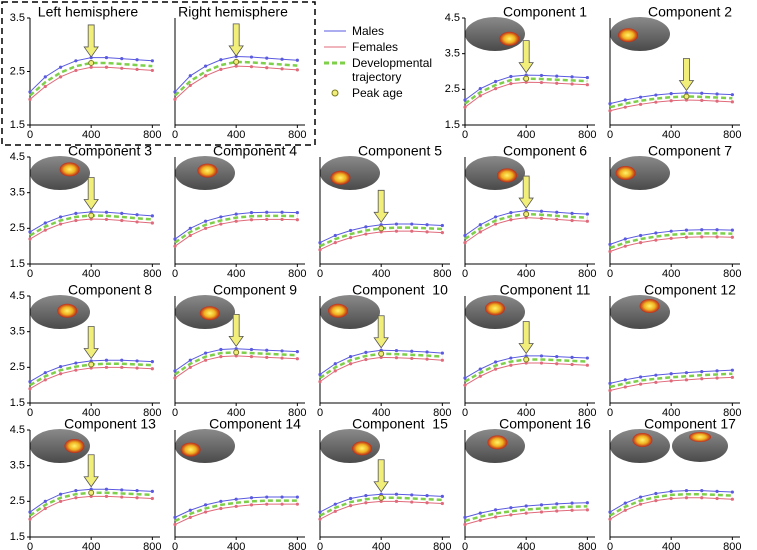  What do you see at coordinates (545, 424) in the screenshot?
I see `chart-title: Component 16` at bounding box center [545, 424].